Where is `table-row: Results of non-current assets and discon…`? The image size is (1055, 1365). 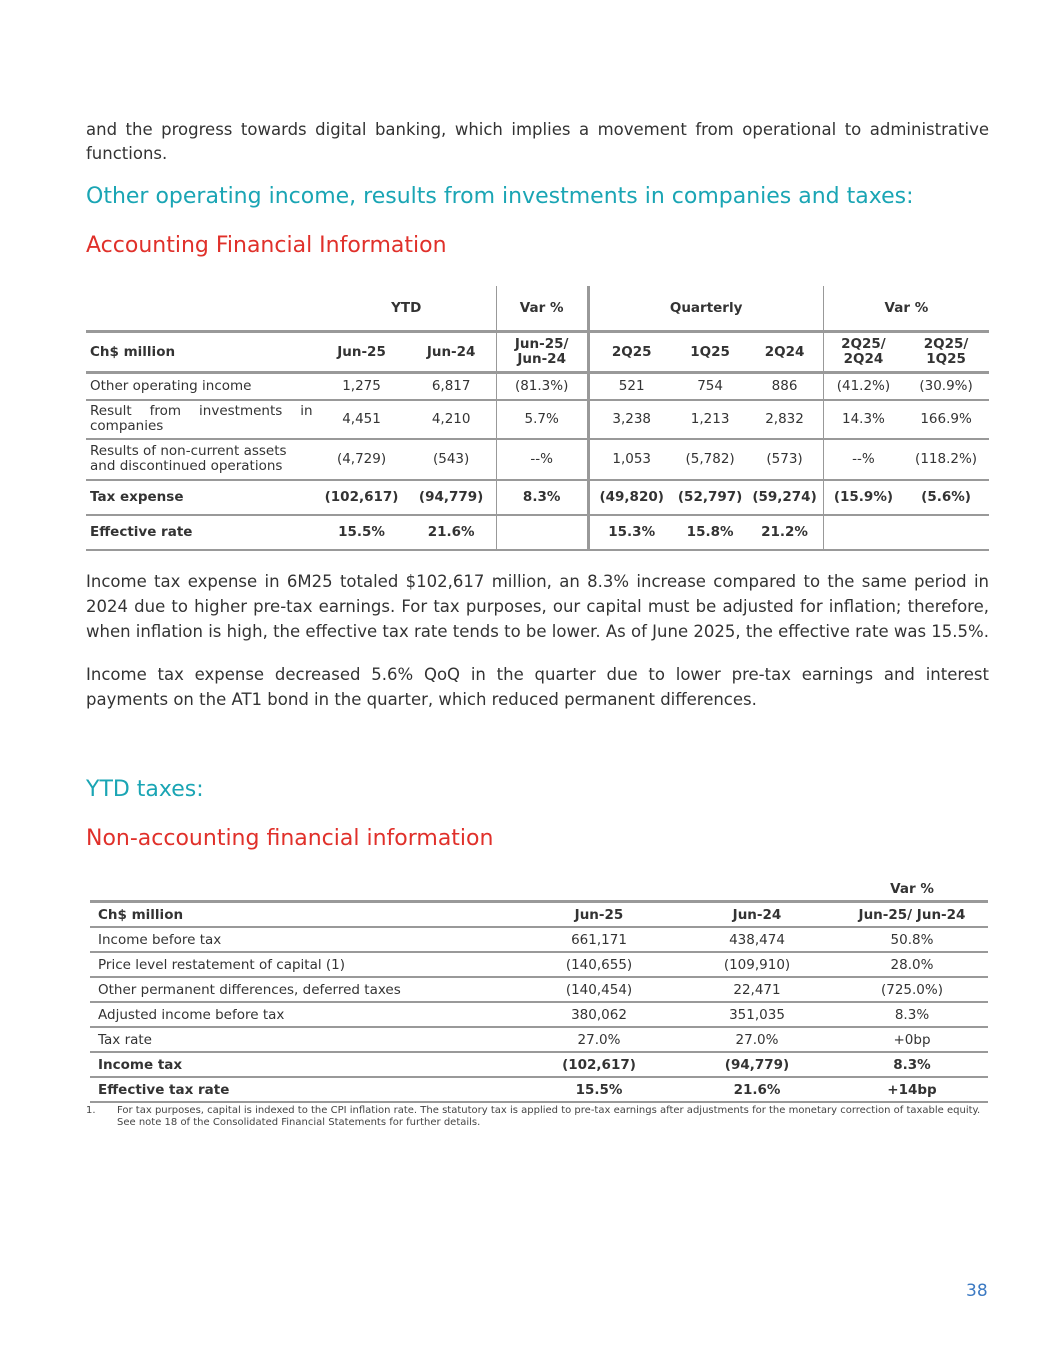
table-row: Results of non-current assets and discon… is located at coordinates (537, 459).